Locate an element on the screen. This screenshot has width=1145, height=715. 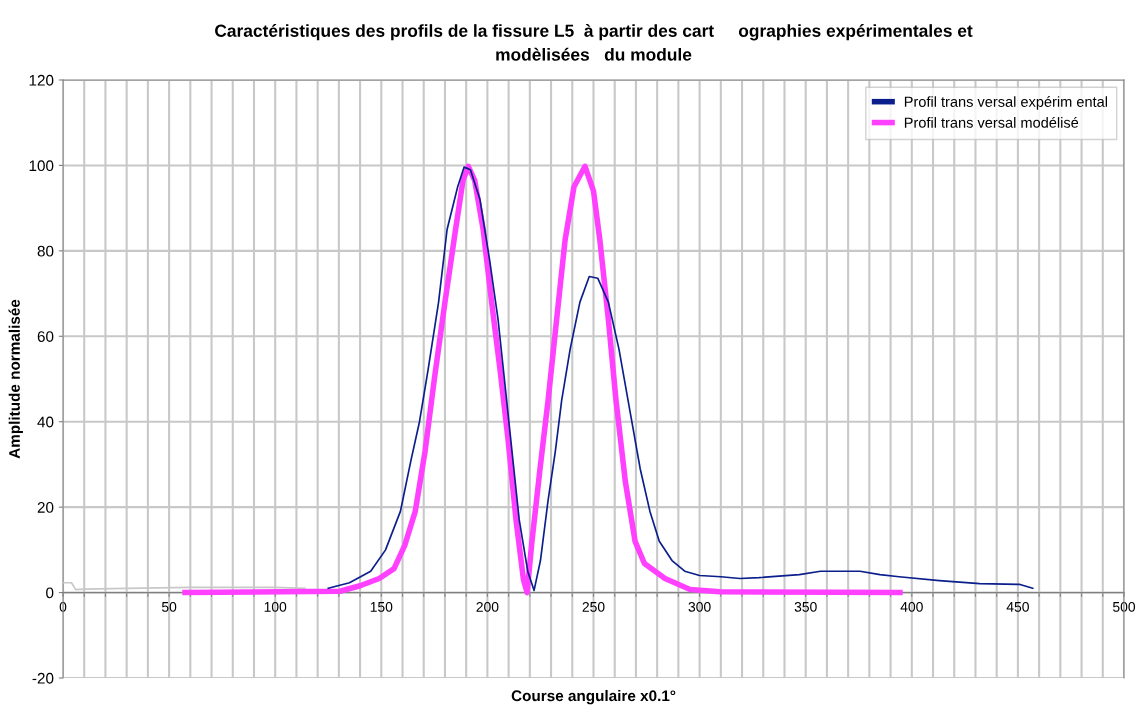
x-tick-label: 400 is located at coordinates (911, 606).